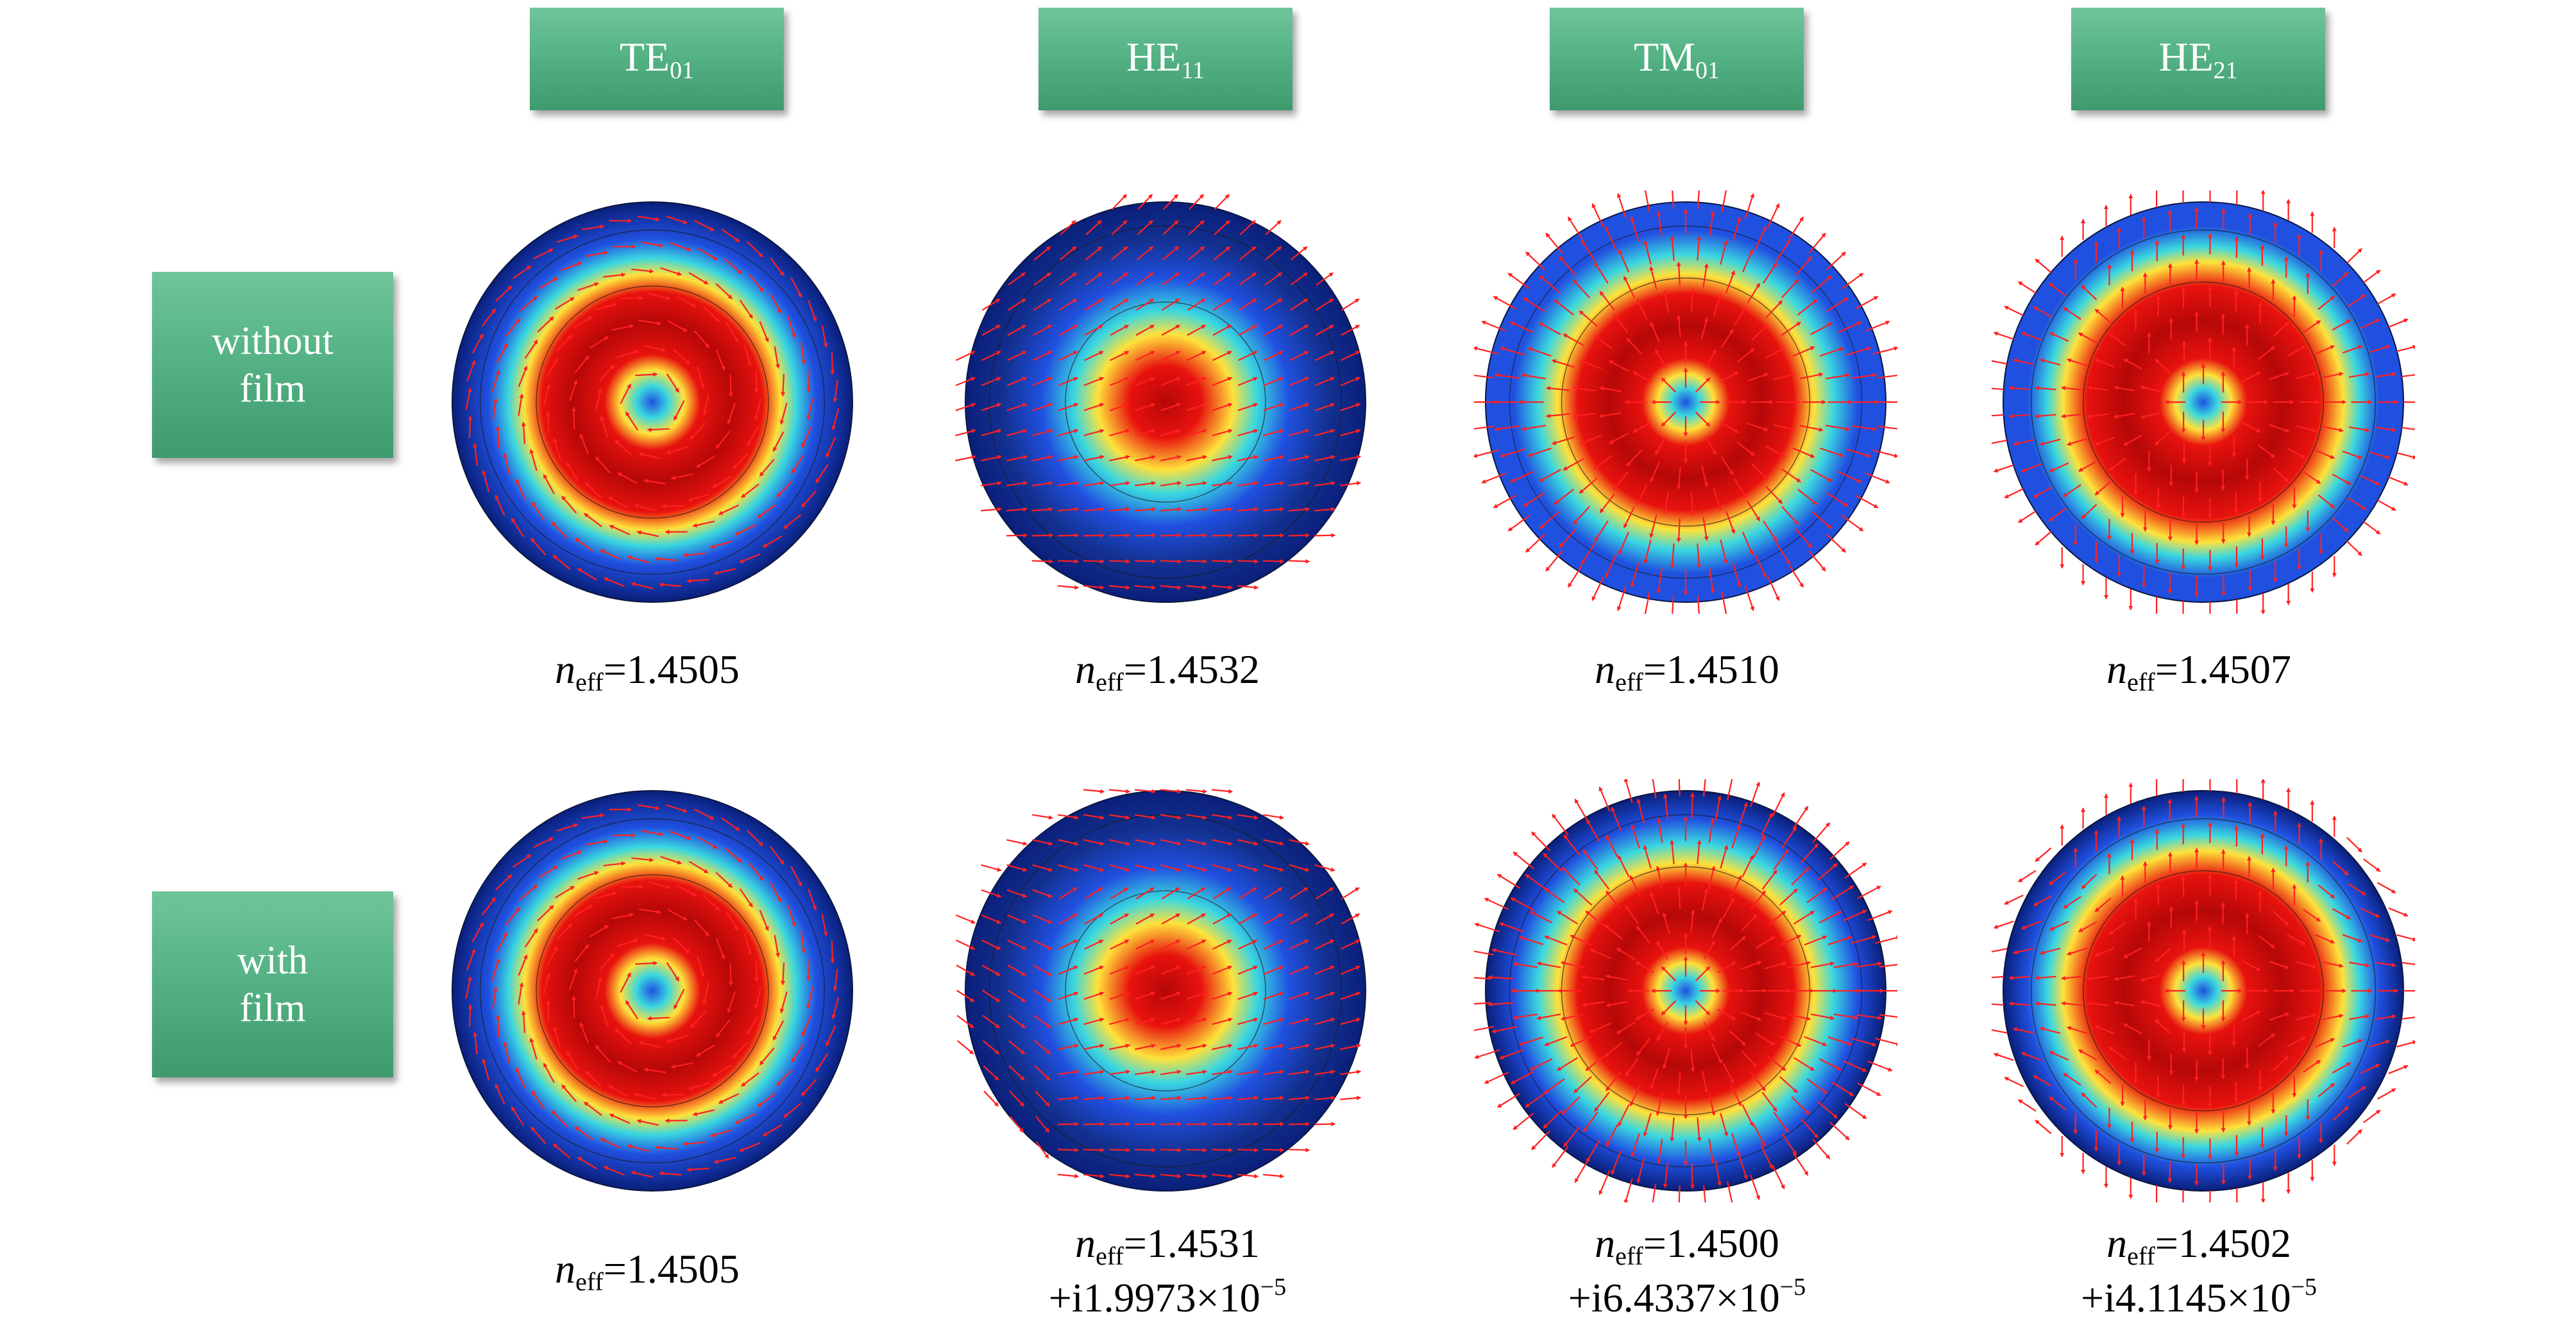 The height and width of the screenshot is (1323, 2576). I want to click on neff-label-he11-with-film: neff=1.4531 +i1.9973×10−5, so click(1167, 1270).